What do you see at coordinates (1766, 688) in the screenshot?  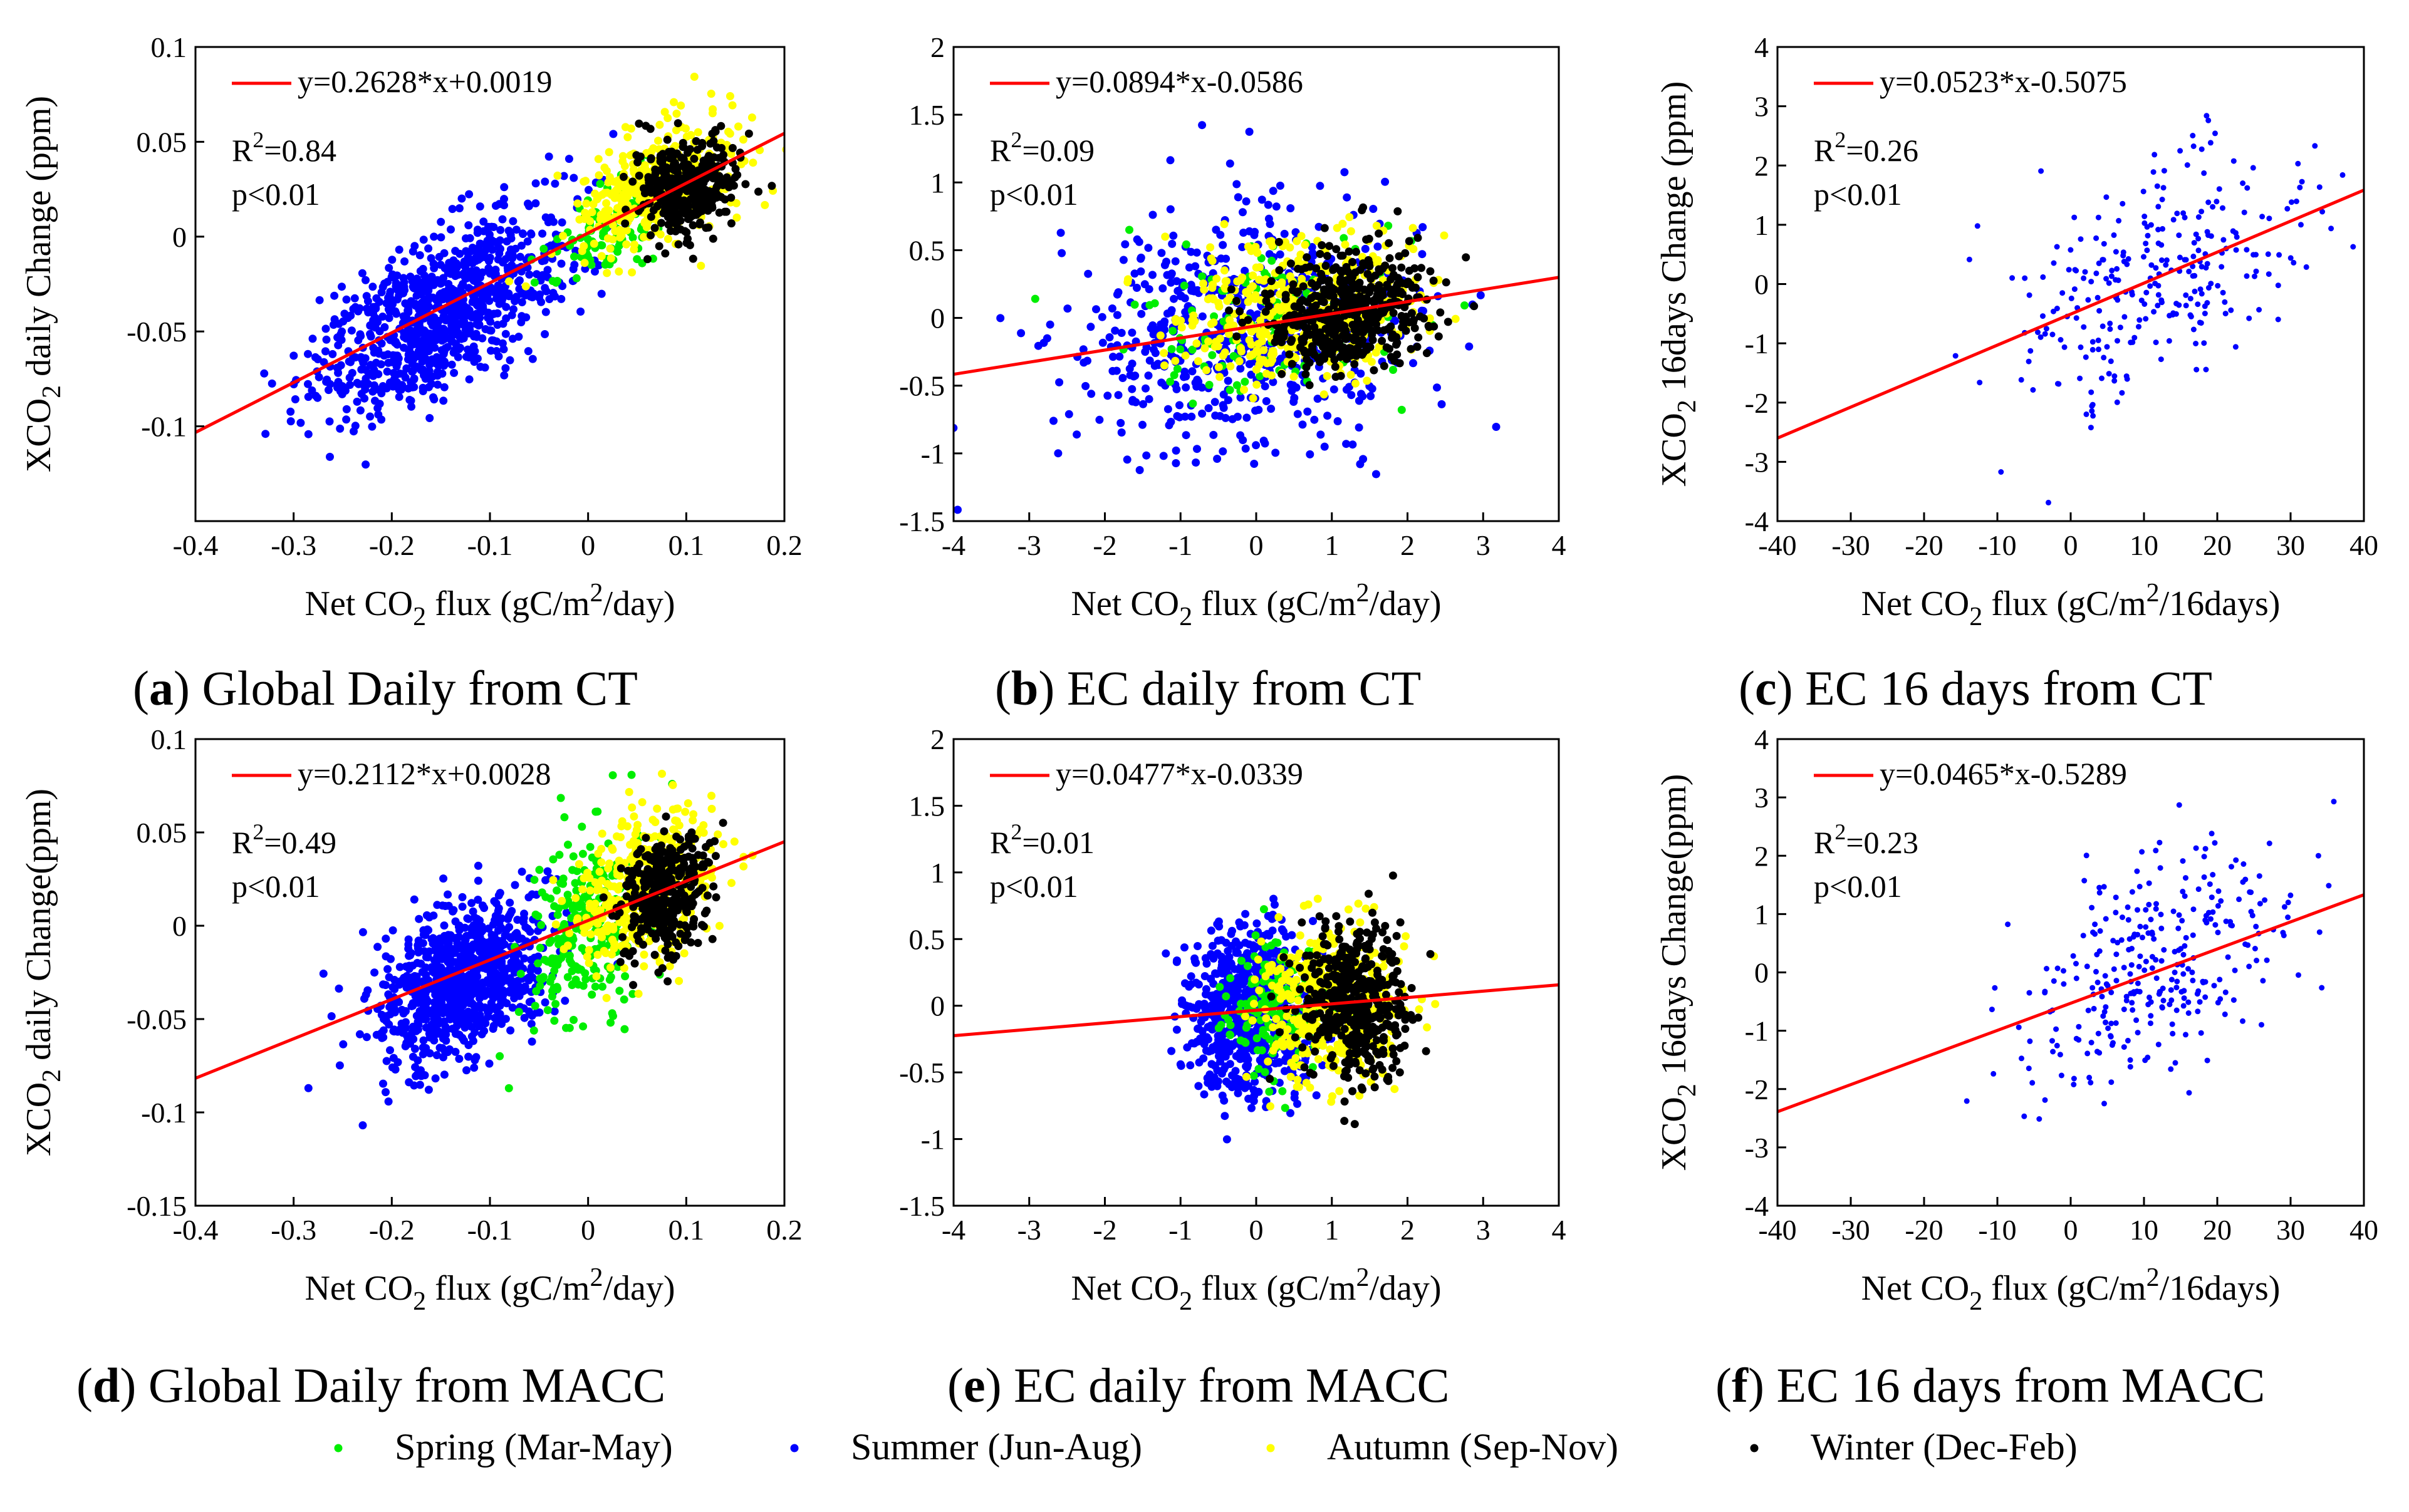 I see `caption-letter: c` at bounding box center [1766, 688].